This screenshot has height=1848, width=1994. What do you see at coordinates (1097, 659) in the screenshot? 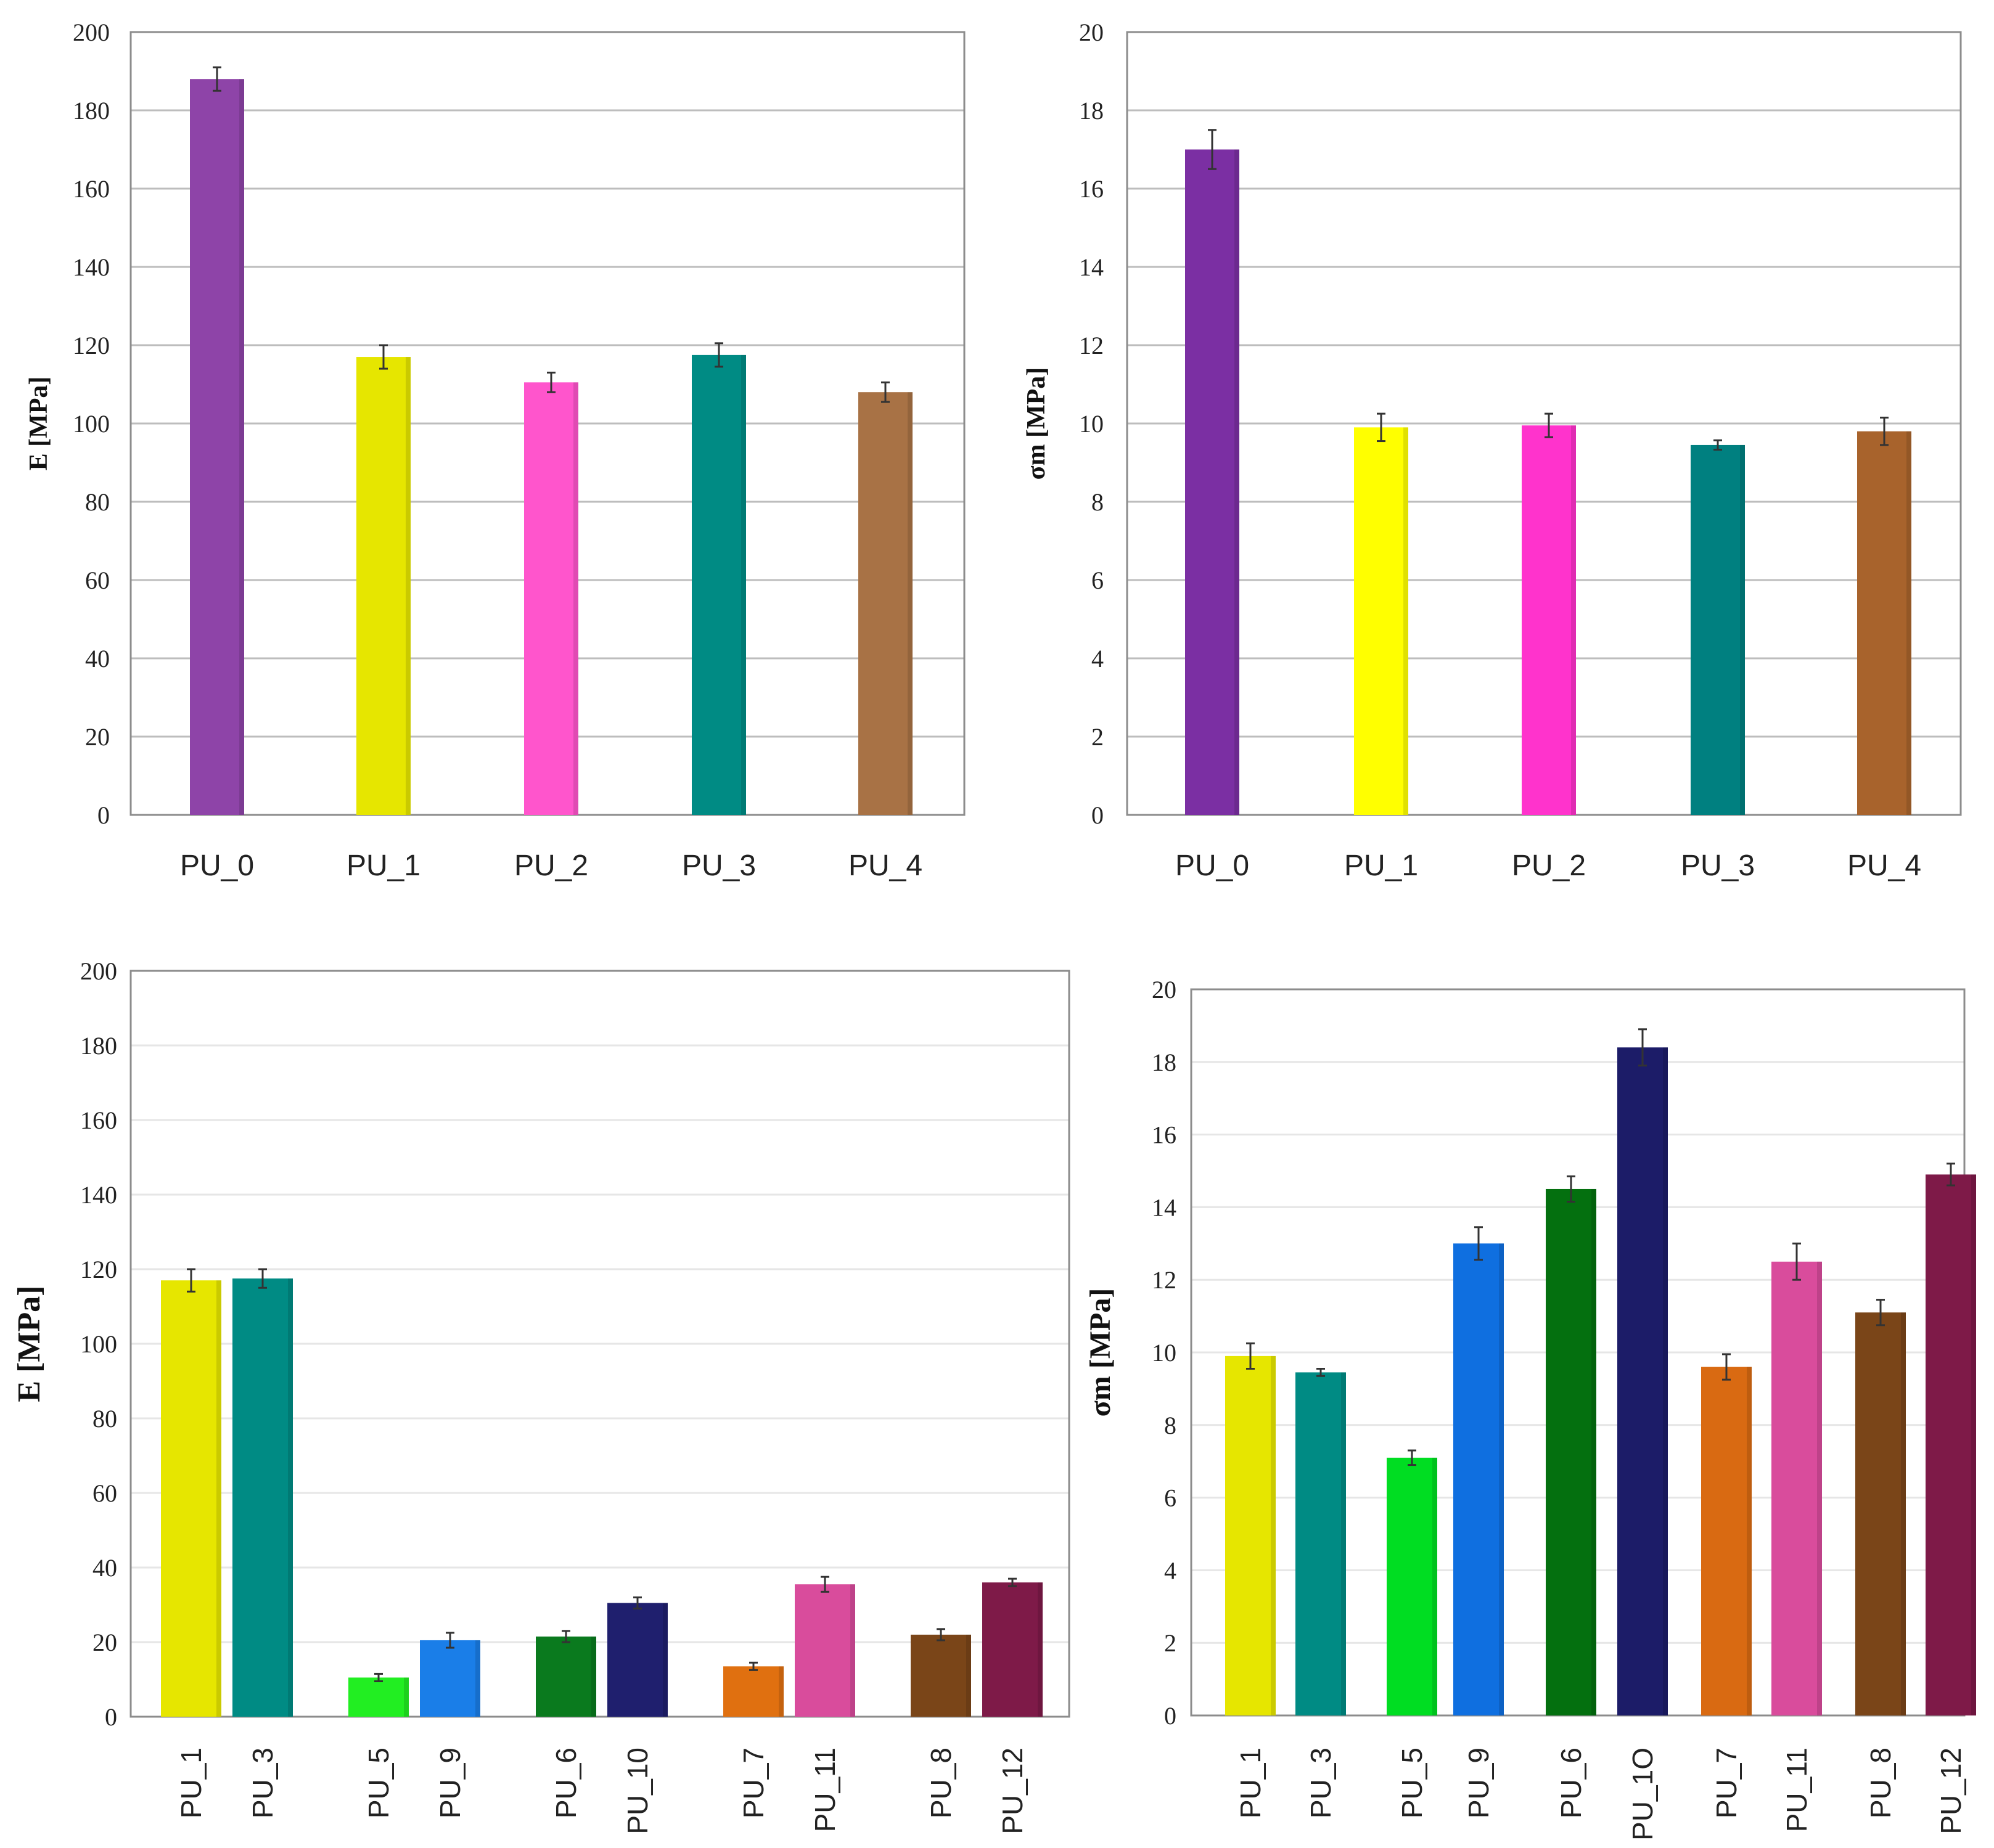
I see `y-tick-label: 4` at bounding box center [1097, 659].